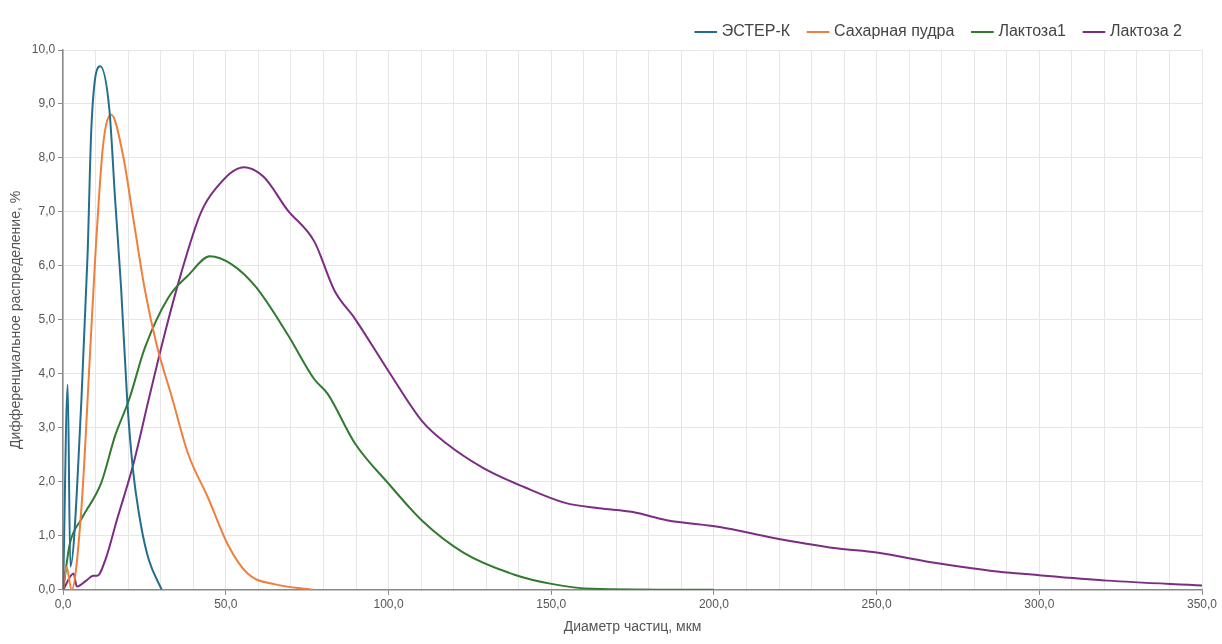 The image size is (1222, 644). What do you see at coordinates (43, 49) in the screenshot?
I see `y-tick-label: 10,0` at bounding box center [43, 49].